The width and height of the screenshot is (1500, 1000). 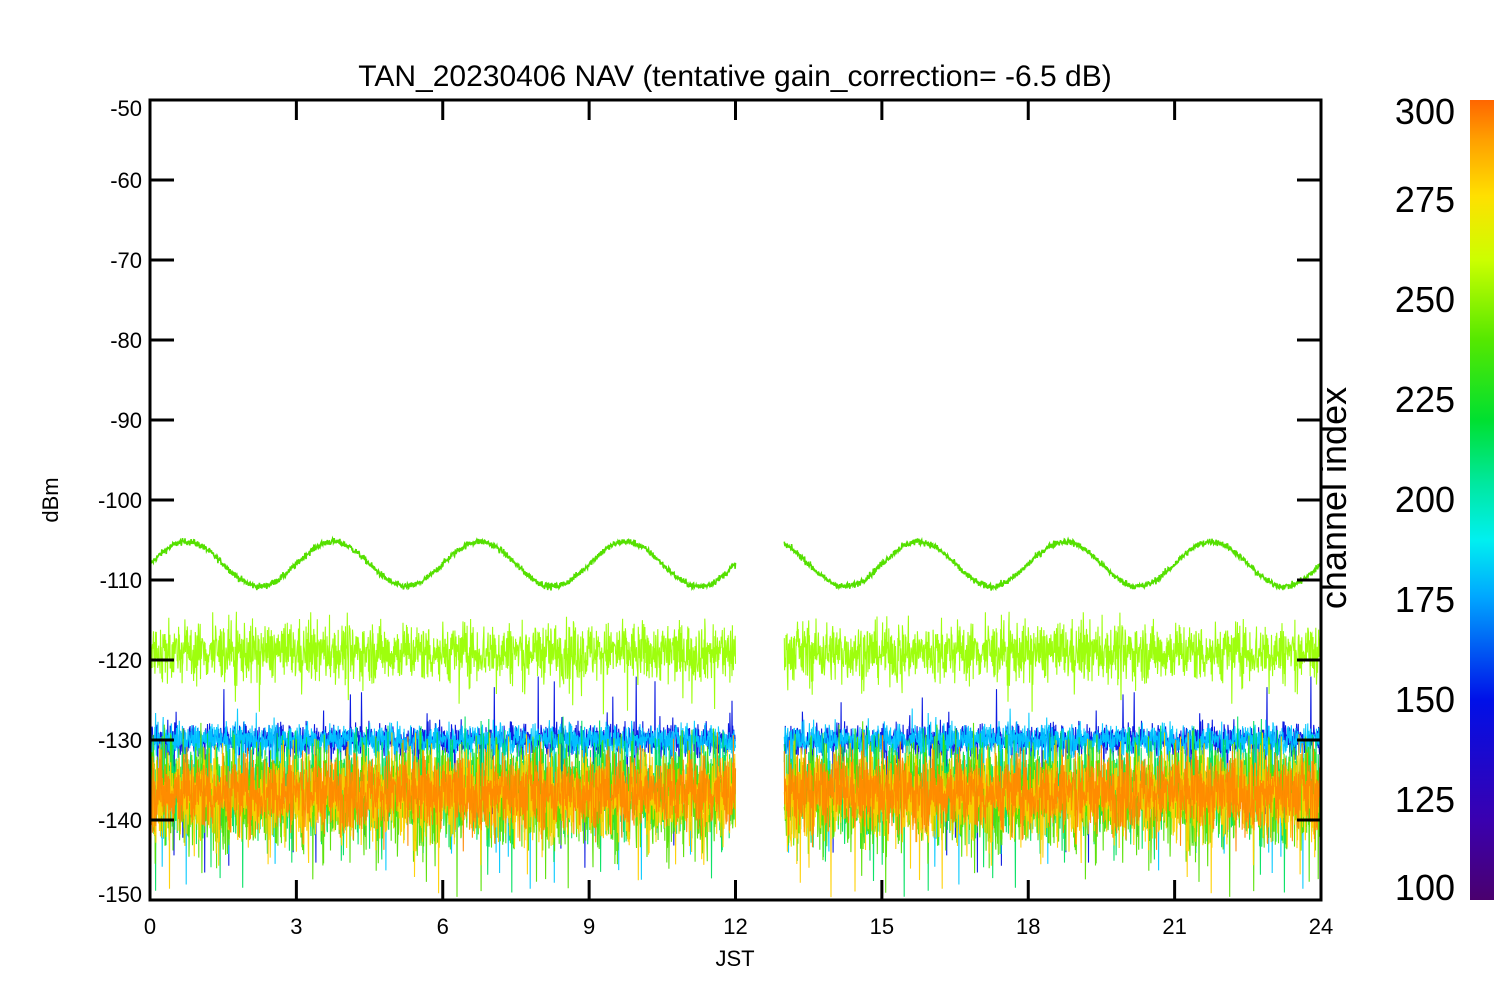 What do you see at coordinates (120, 500) in the screenshot?
I see `y-tick-label: -100` at bounding box center [120, 500].